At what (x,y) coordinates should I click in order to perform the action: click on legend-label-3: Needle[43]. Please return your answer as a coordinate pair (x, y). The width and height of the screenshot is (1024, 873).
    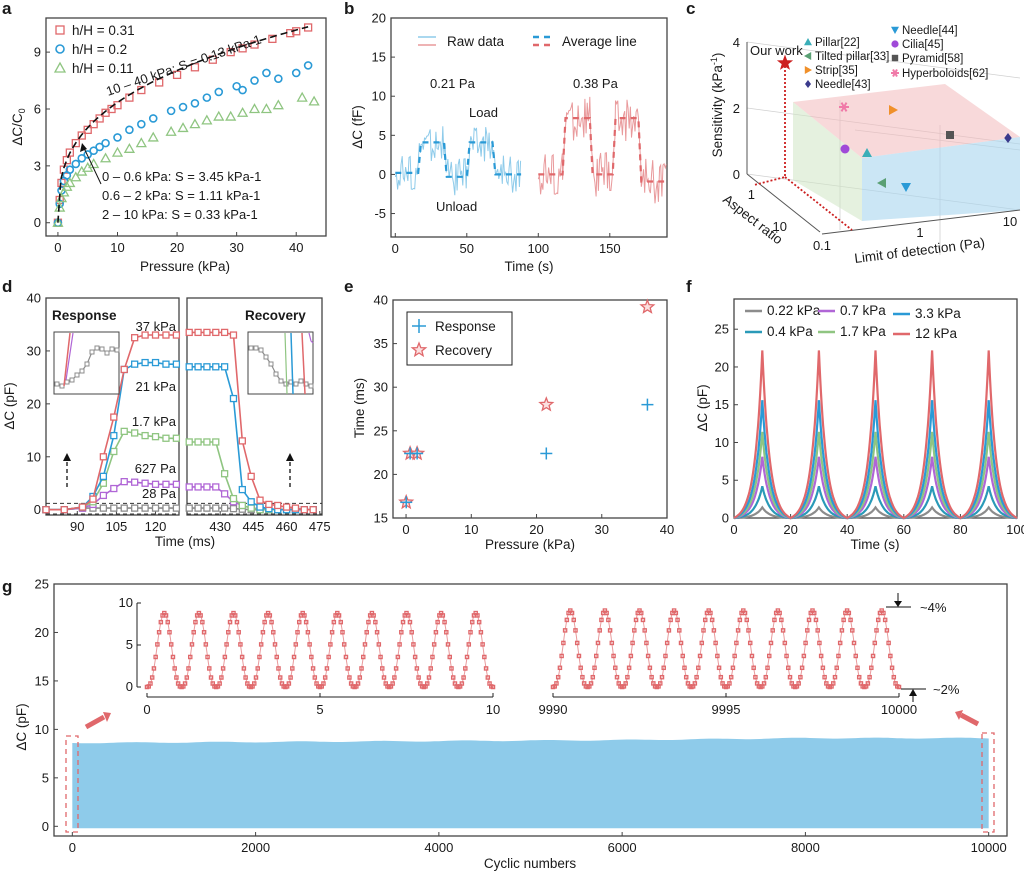
    Looking at the image, I should click on (843, 85).